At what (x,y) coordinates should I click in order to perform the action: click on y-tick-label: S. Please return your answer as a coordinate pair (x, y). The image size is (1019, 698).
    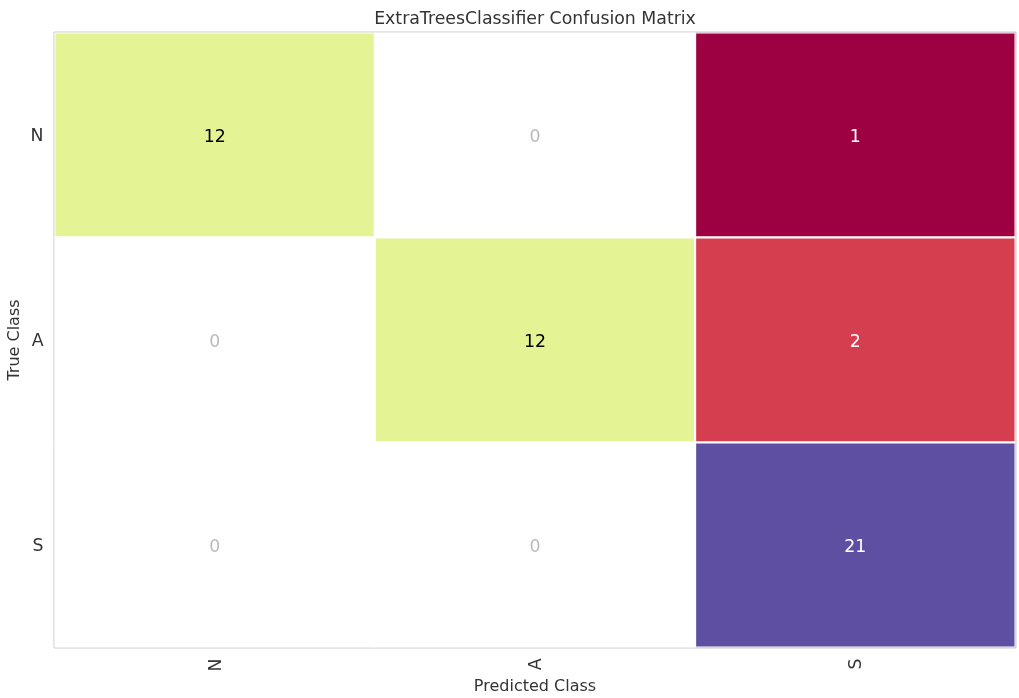
    Looking at the image, I should click on (38, 545).